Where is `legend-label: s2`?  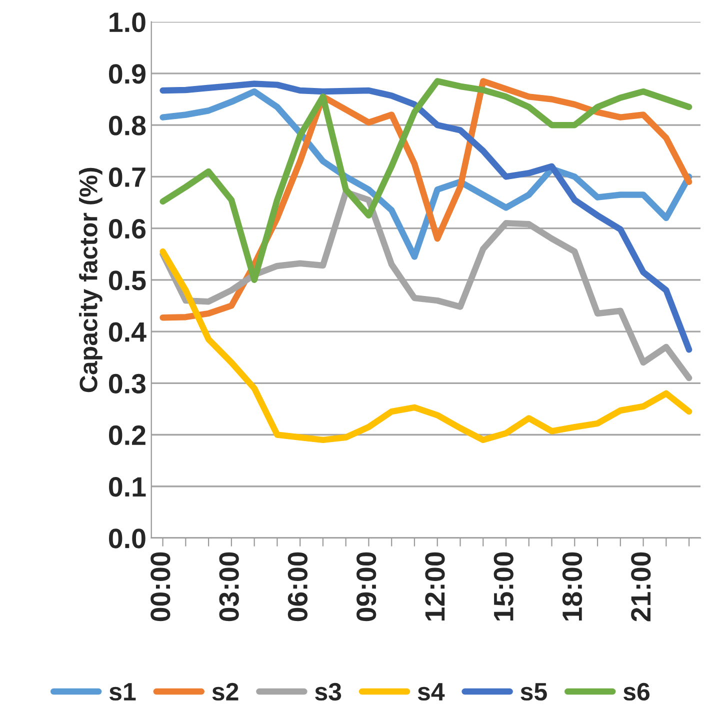
legend-label: s2 is located at coordinates (225, 691).